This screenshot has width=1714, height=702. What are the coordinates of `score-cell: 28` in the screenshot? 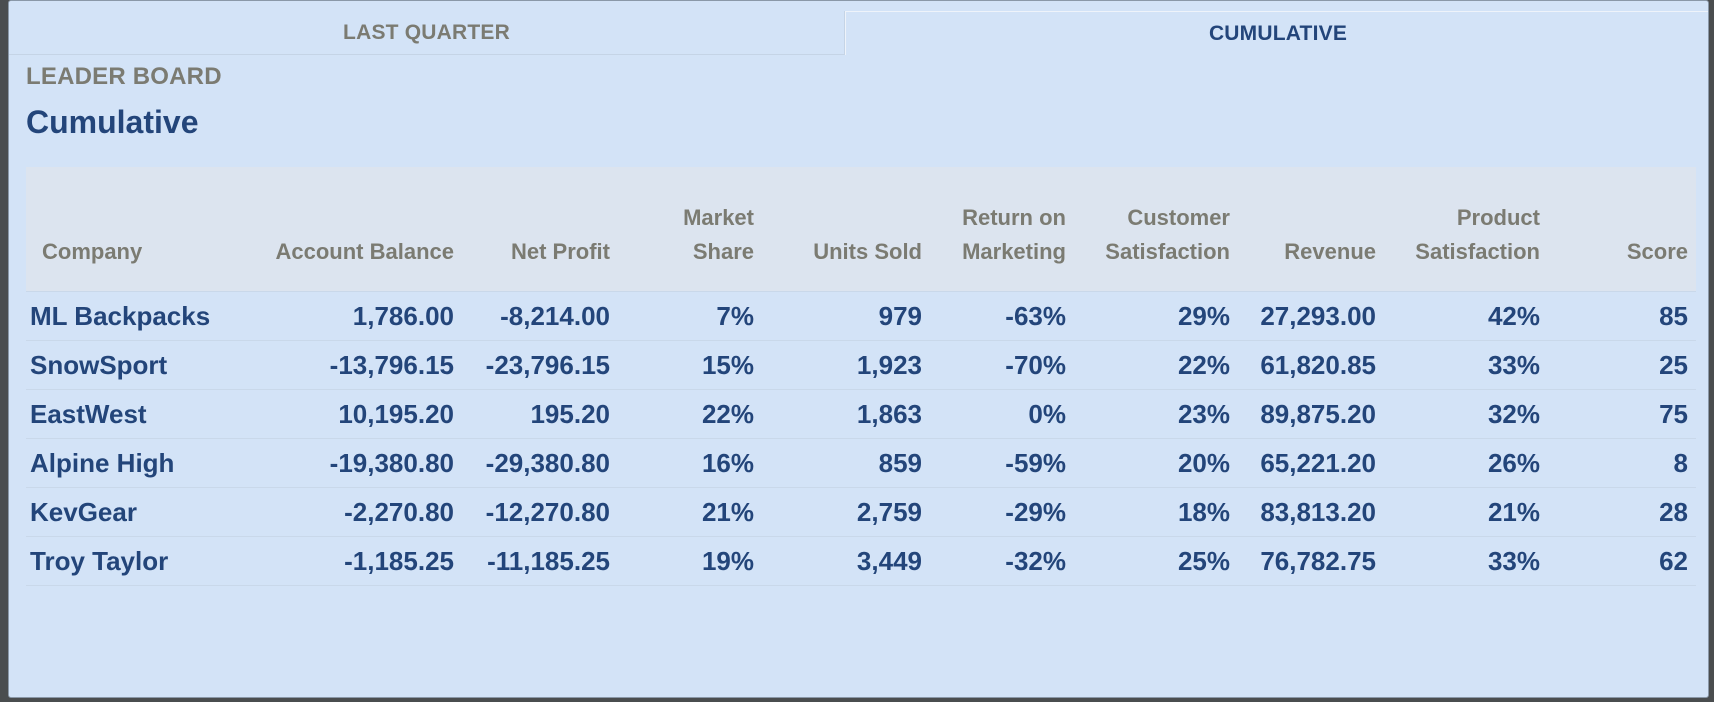 It's located at (1622, 512).